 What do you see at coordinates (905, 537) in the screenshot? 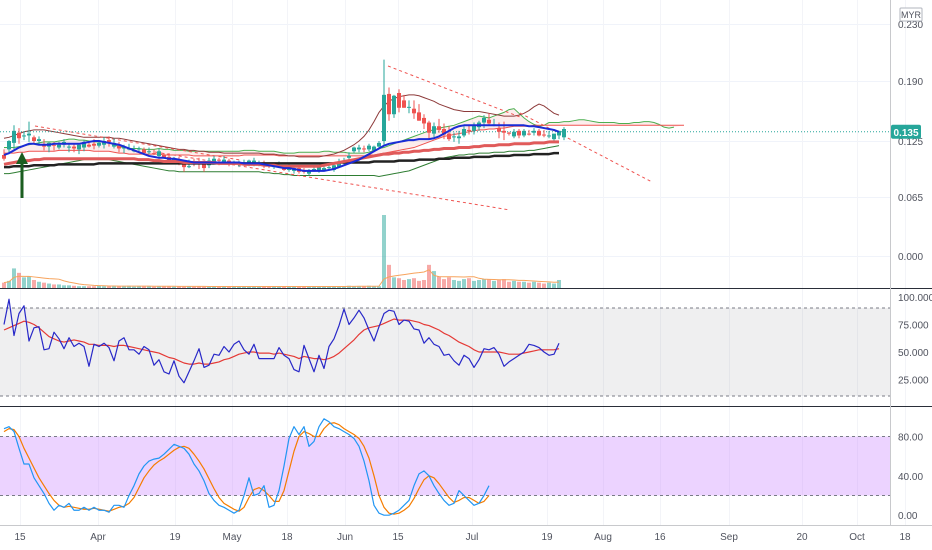
I see `time-tick-label: 18` at bounding box center [905, 537].